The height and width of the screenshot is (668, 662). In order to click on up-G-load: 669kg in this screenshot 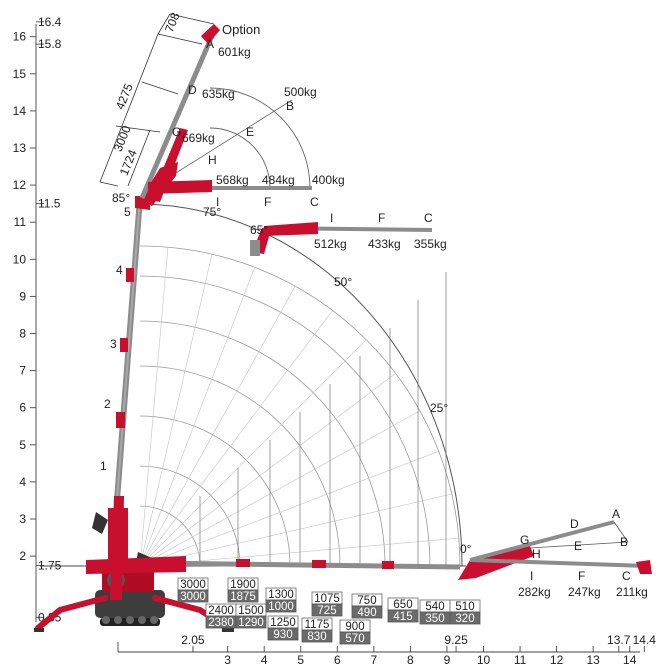, I will do `click(198, 138)`.